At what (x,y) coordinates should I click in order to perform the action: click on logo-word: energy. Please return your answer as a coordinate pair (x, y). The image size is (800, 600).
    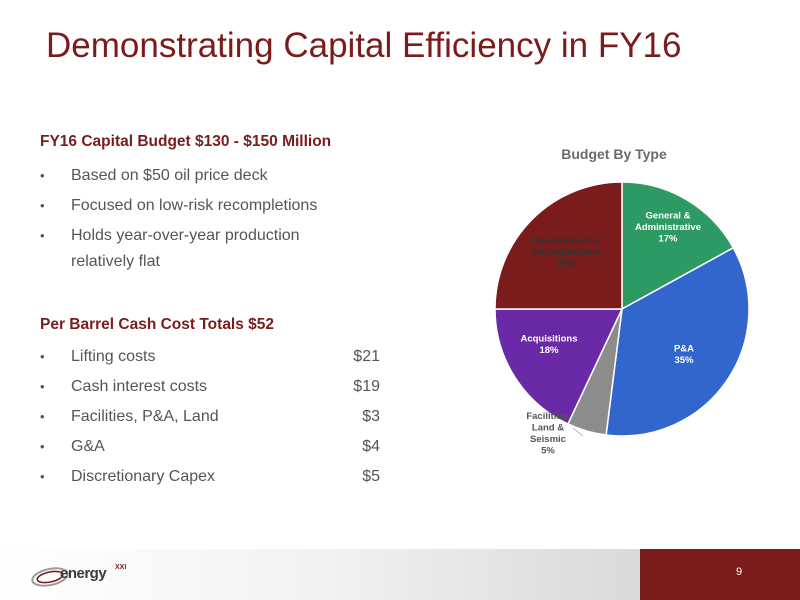
    Looking at the image, I should click on (83, 573).